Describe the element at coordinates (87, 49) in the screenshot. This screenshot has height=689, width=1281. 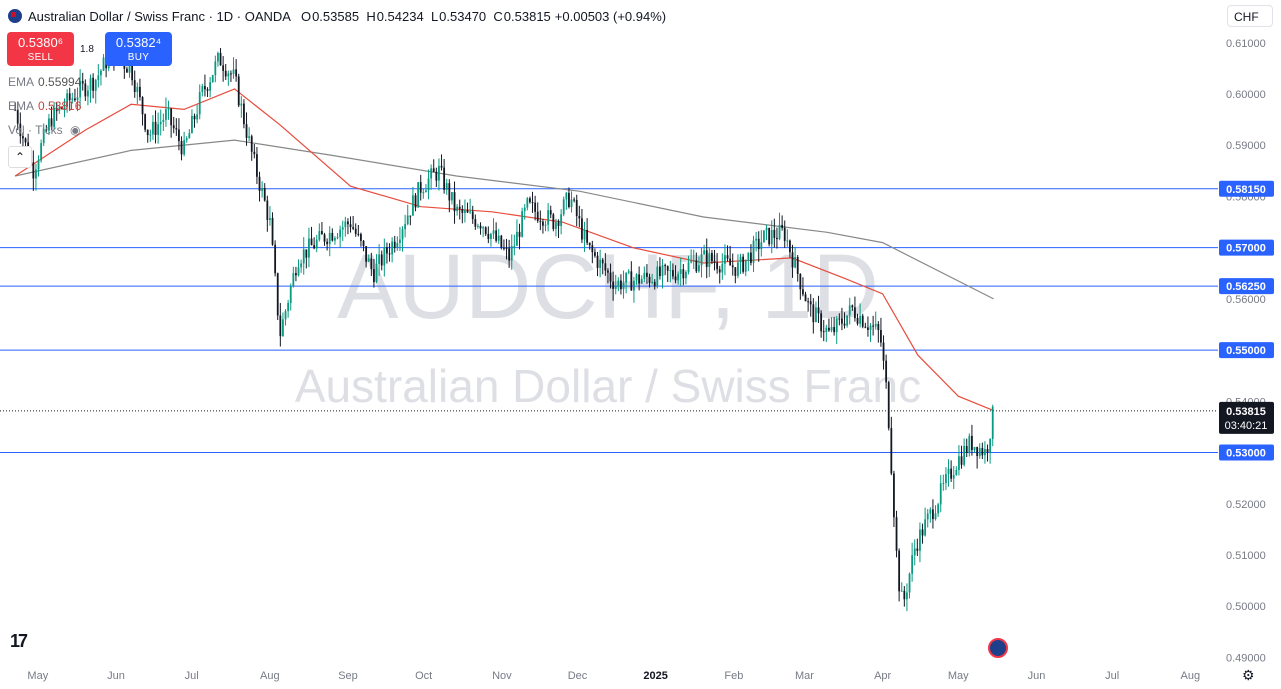
I see `spread-value: 1.8` at that location.